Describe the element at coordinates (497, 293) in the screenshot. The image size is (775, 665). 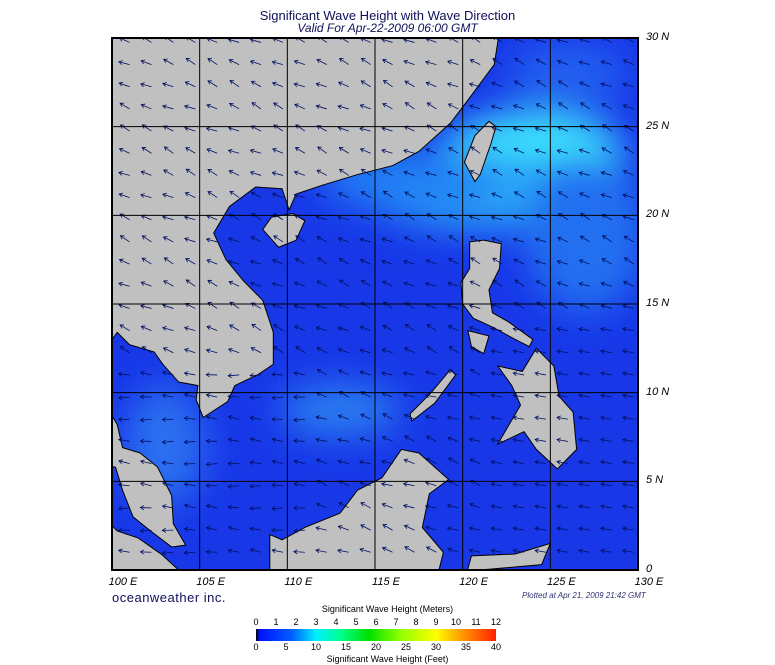
I see `land-luzon` at that location.